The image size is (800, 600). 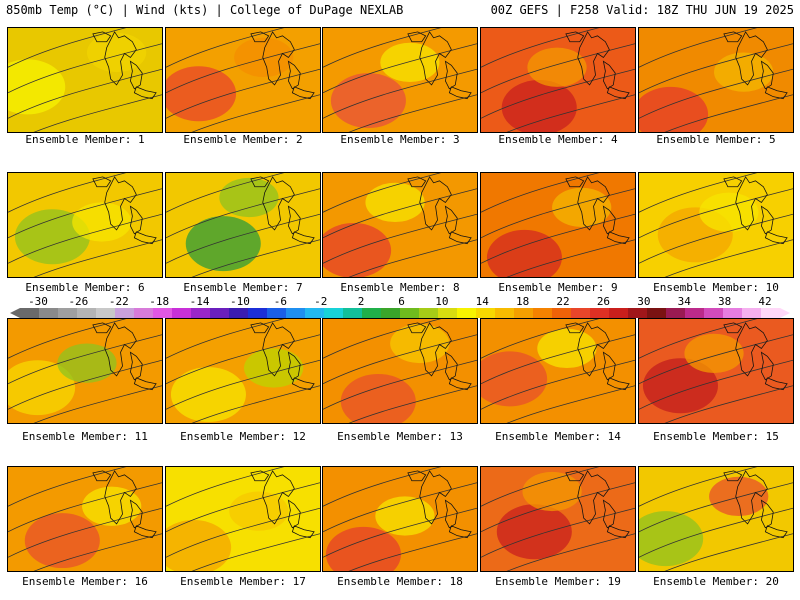 I want to click on ensemble-member-label: Ensemble Member: 14, so click(x=558, y=436).